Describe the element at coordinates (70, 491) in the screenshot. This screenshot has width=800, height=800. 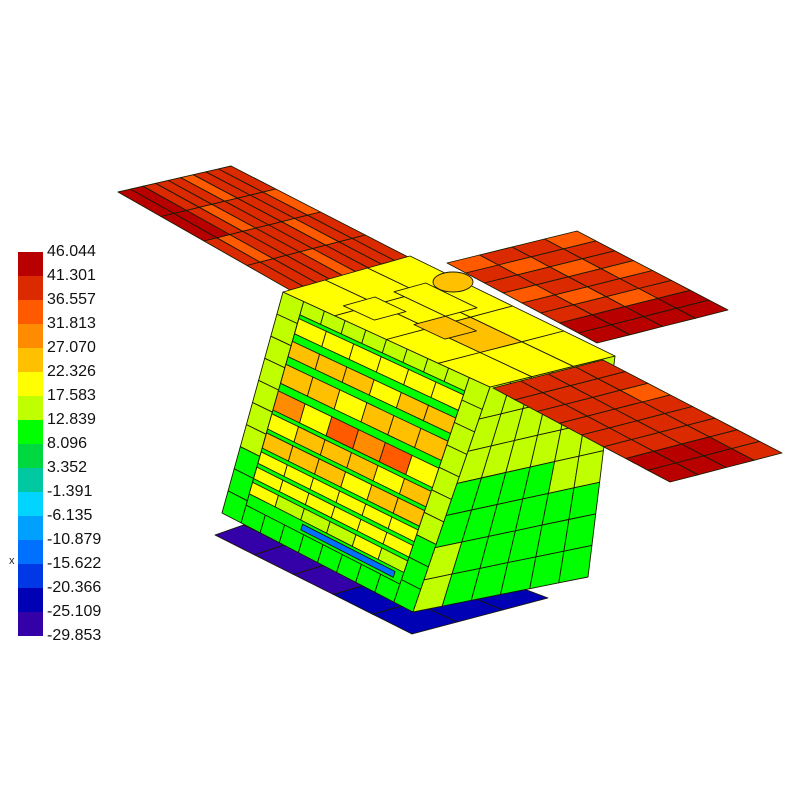
I see `legend-label: -1.391` at that location.